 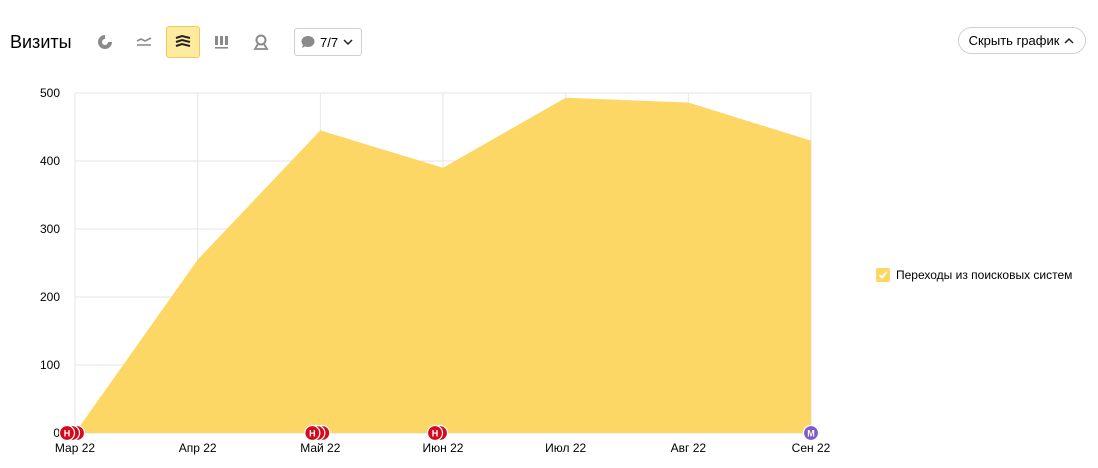 I want to click on y-tick-label: 200, so click(x=50, y=297).